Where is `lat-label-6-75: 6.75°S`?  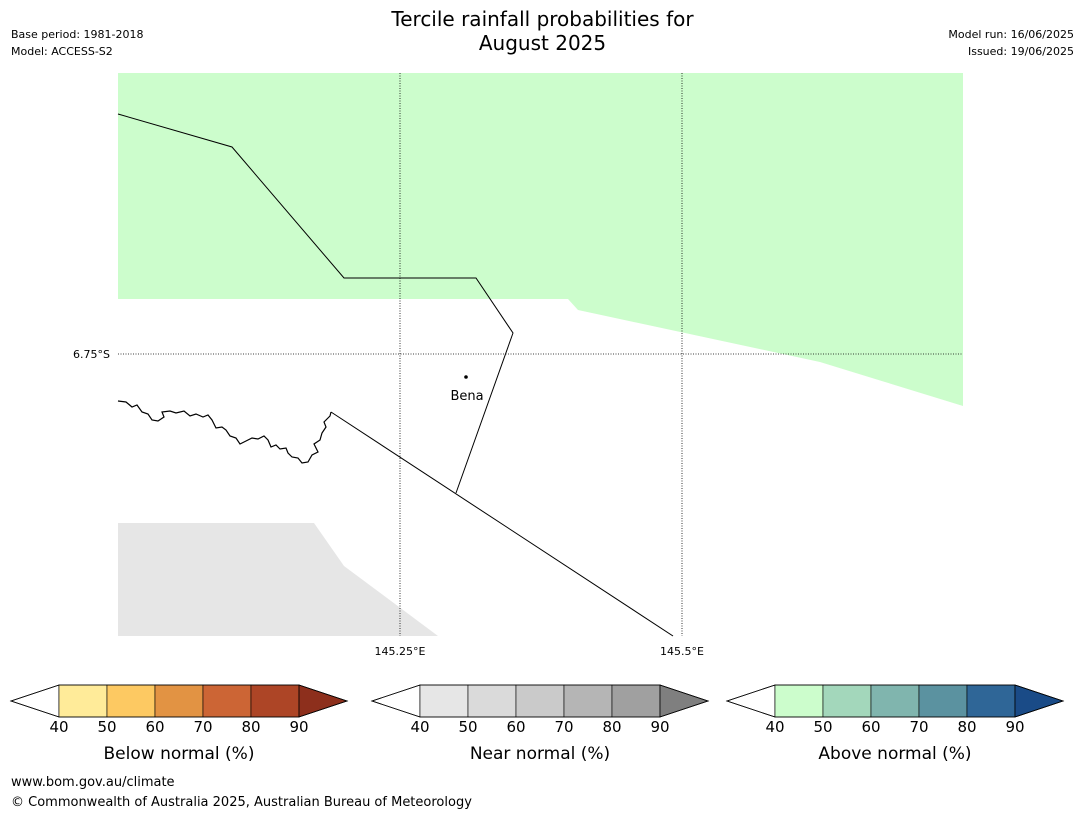 lat-label-6-75: 6.75°S is located at coordinates (91, 354).